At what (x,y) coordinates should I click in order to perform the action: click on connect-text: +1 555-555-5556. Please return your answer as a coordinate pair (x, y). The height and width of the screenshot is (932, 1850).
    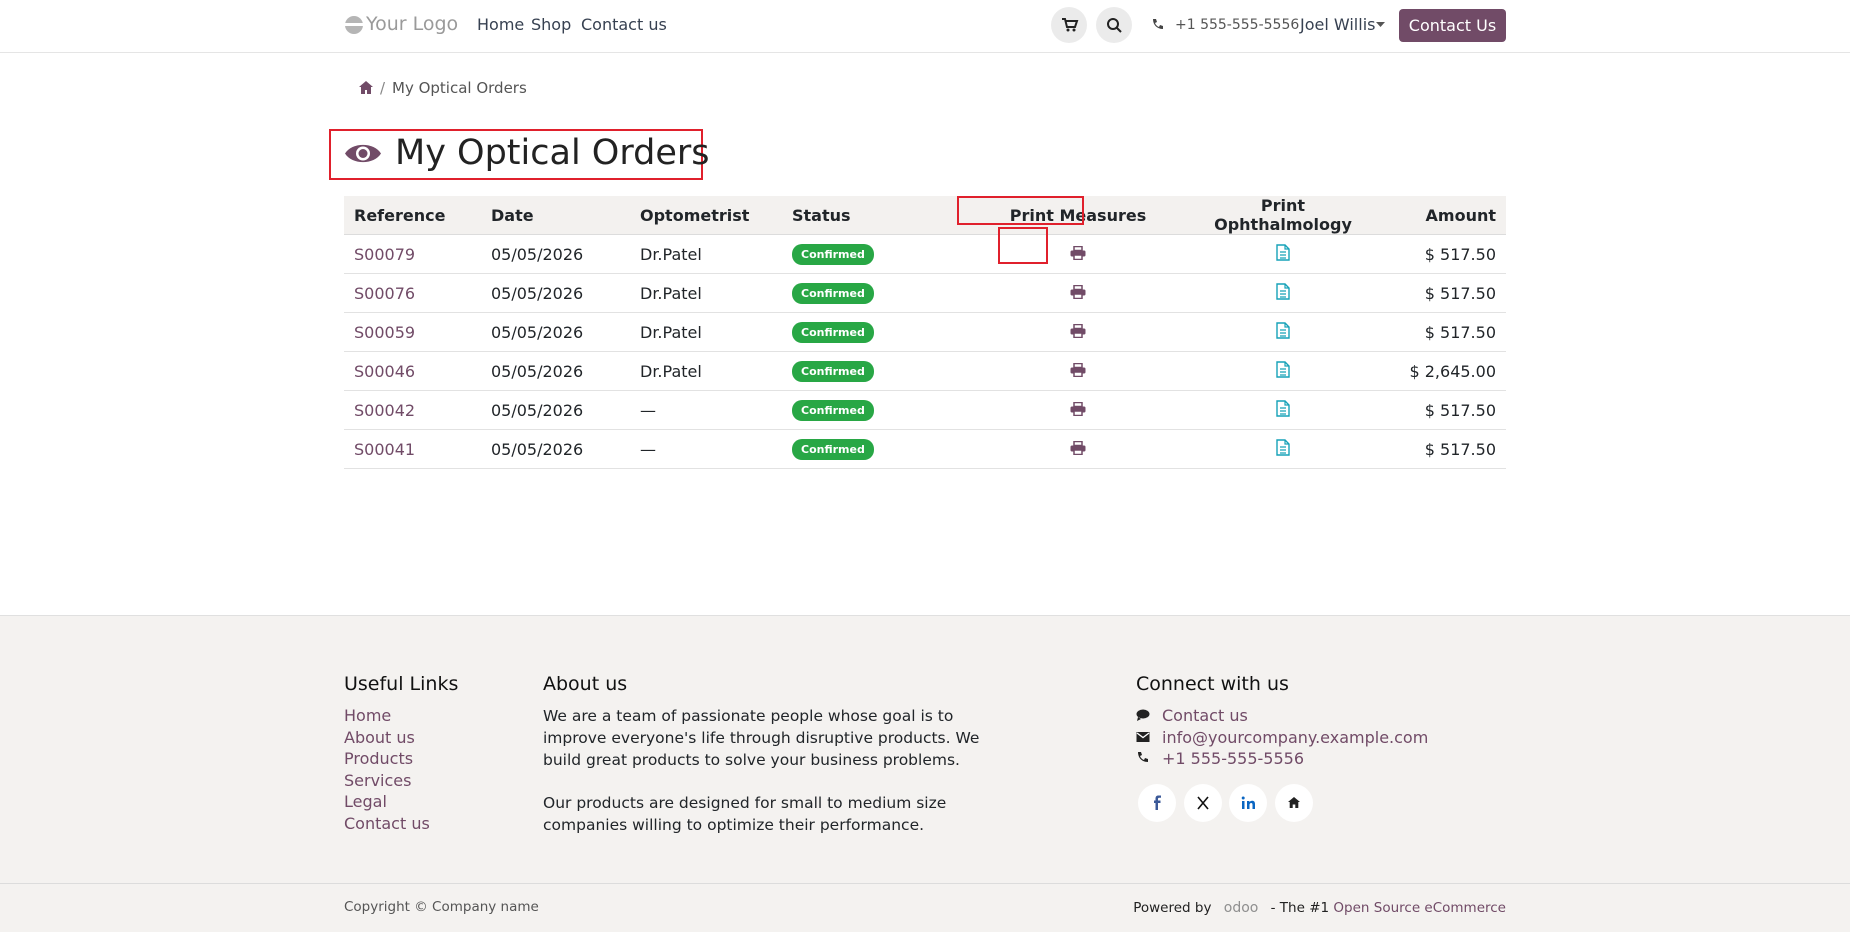
    Looking at the image, I should click on (1233, 759).